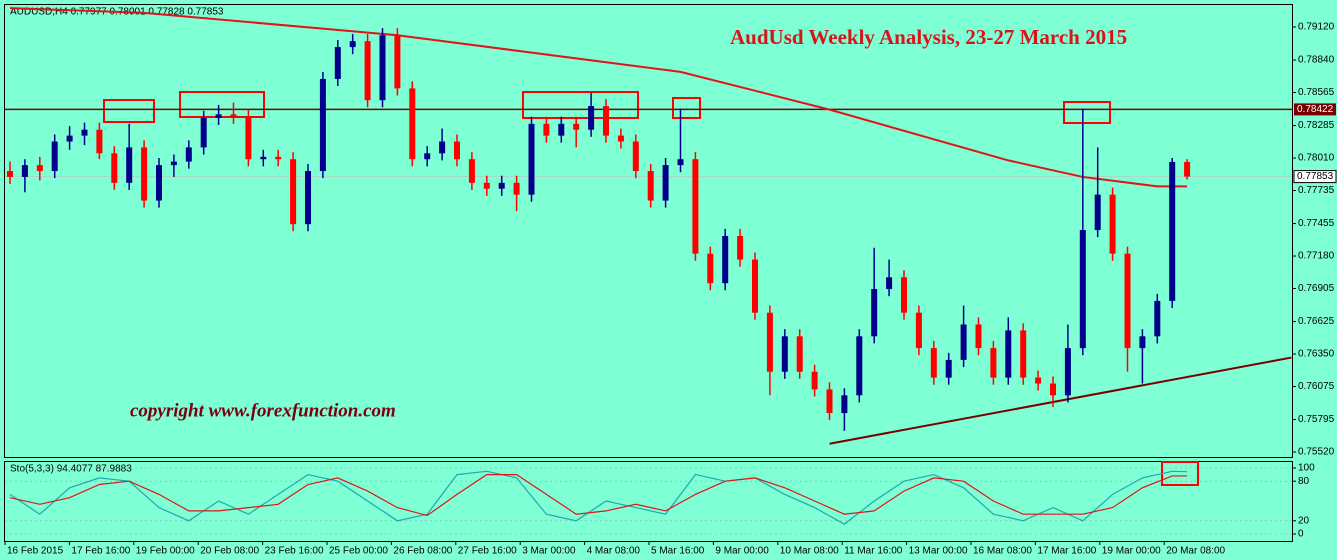  I want to click on x-tick-label: 26 Feb 08:00, so click(422, 551).